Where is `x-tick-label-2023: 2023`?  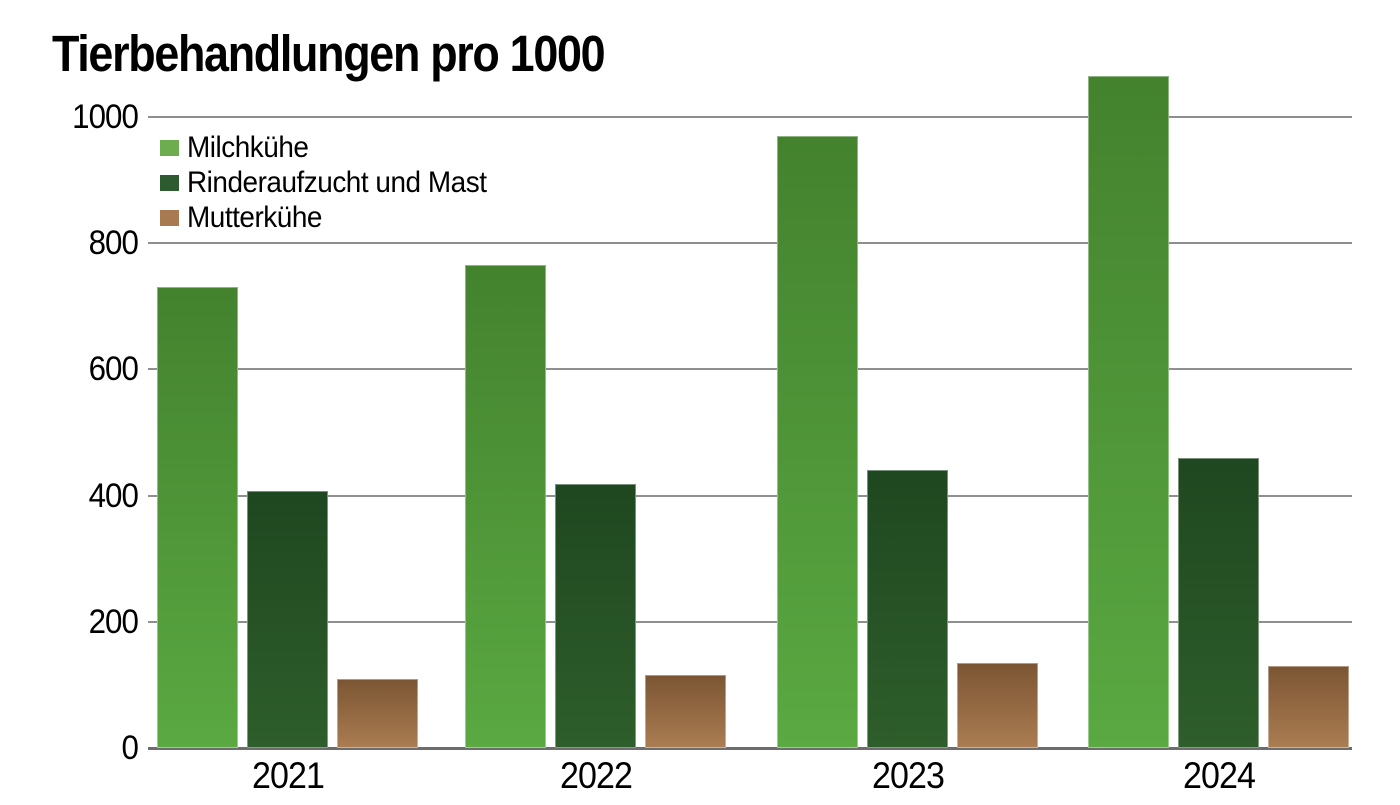
x-tick-label-2023: 2023 is located at coordinates (907, 775).